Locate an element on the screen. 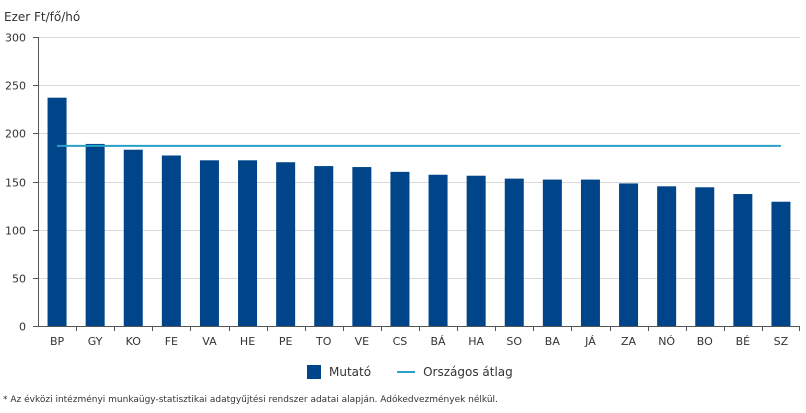 The width and height of the screenshot is (806, 413). x-tick-label: BÉ is located at coordinates (743, 341).